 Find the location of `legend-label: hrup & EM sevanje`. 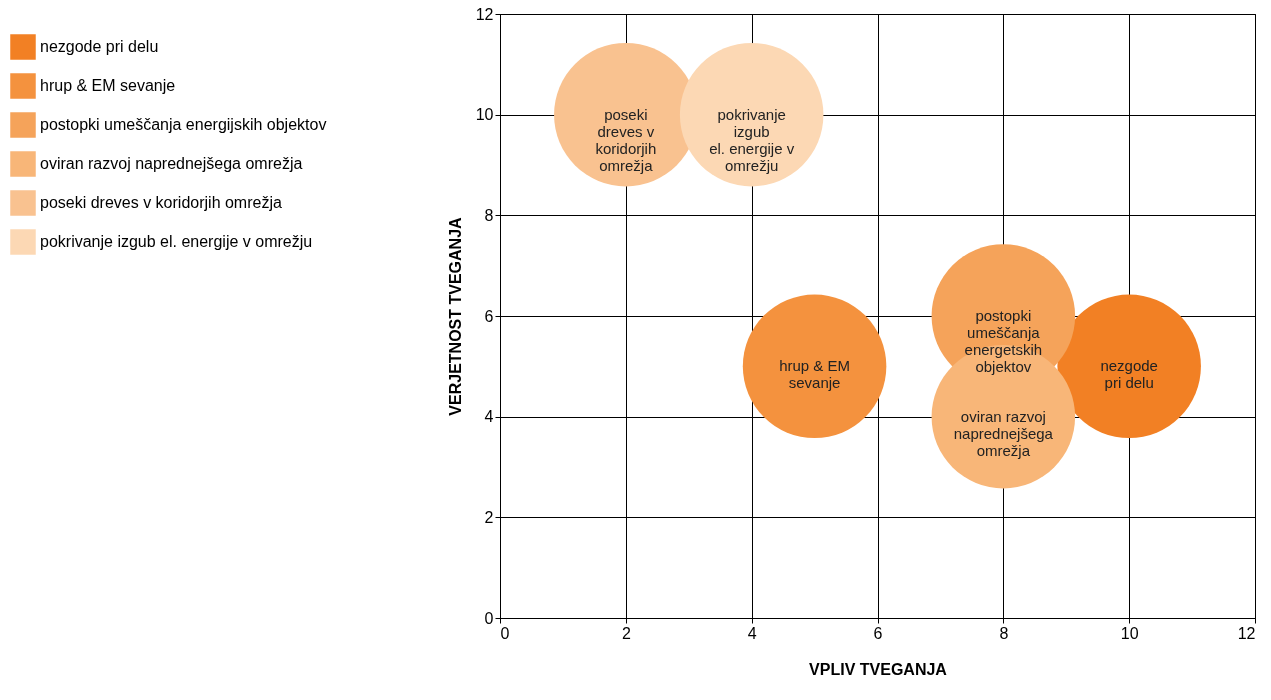

legend-label: hrup & EM sevanje is located at coordinates (108, 85).